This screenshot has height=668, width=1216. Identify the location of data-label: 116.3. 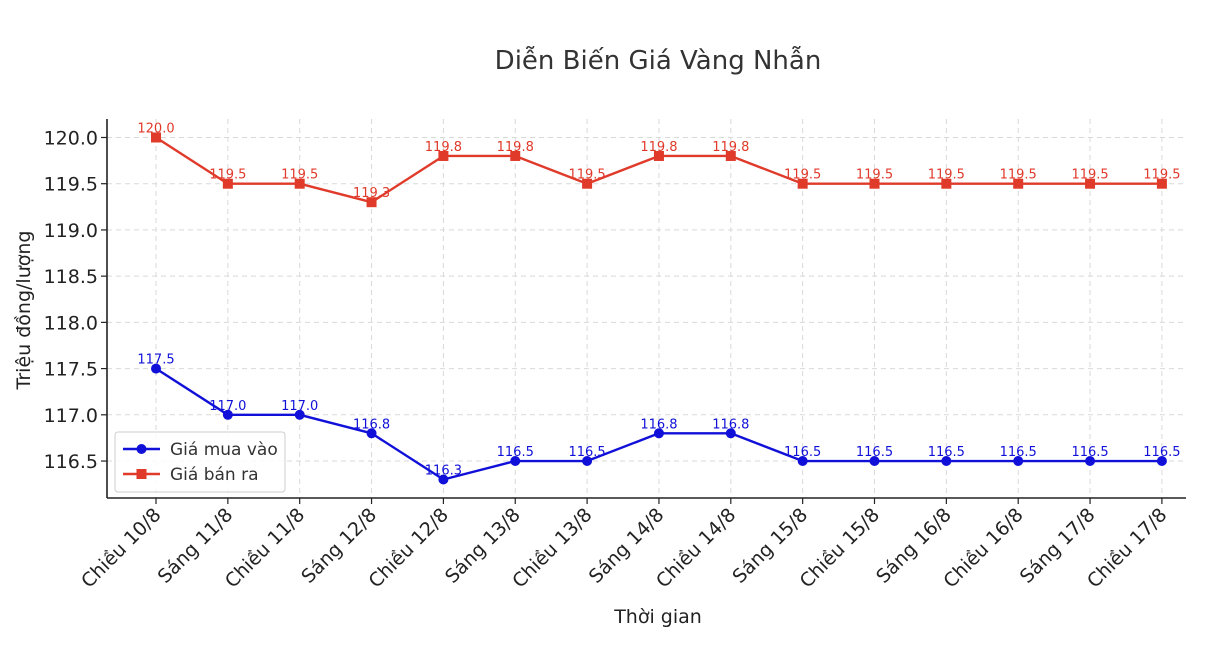
(443, 471).